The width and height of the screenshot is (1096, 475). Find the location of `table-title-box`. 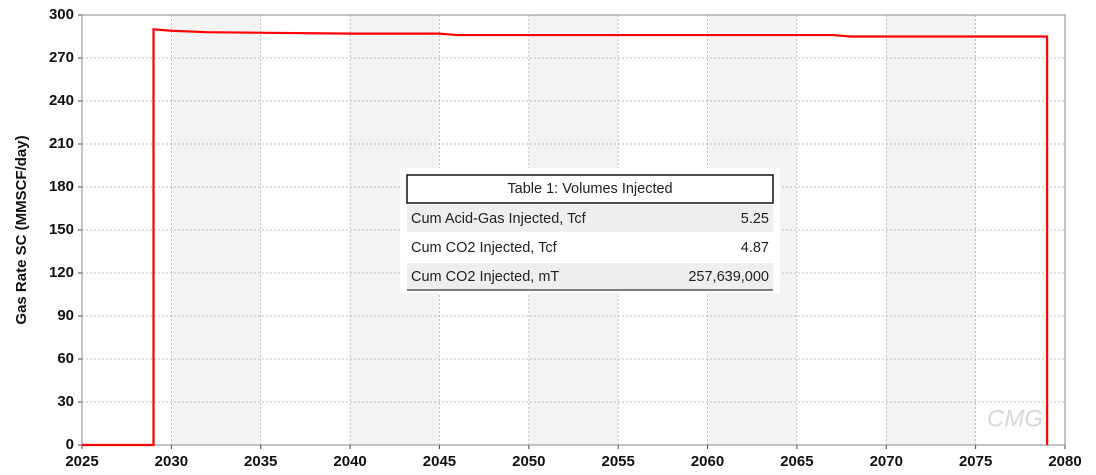

table-title-box is located at coordinates (590, 189).